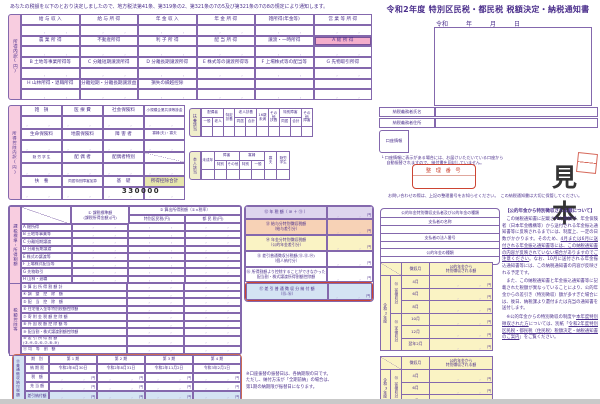  Describe the element at coordinates (46, 249) in the screenshot. I see `tax-row-label: D 分離長期譲渡` at that location.